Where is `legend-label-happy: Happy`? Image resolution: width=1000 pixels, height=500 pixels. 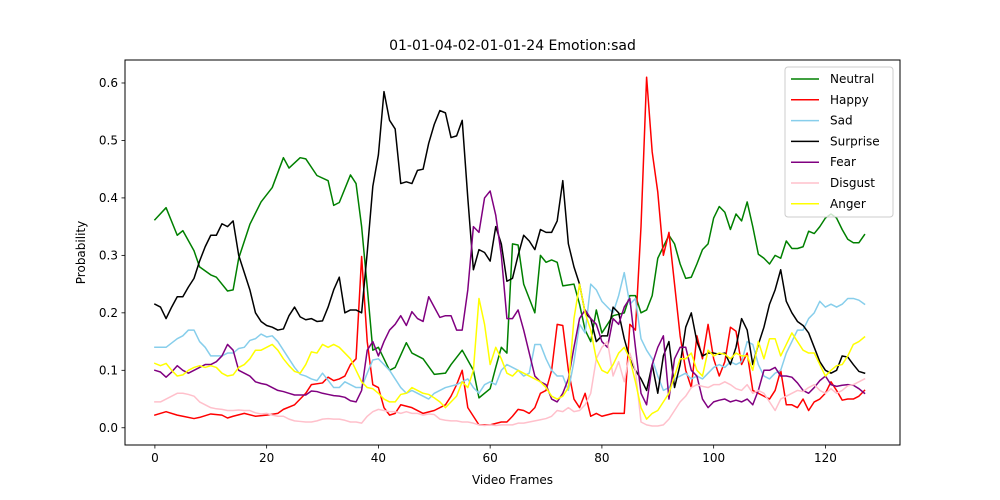 legend-label-happy: Happy is located at coordinates (849, 100).